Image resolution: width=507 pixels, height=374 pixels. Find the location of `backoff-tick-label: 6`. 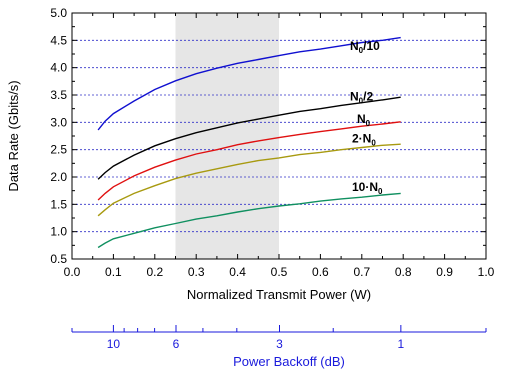

backoff-tick-label: 6 is located at coordinates (176, 344).